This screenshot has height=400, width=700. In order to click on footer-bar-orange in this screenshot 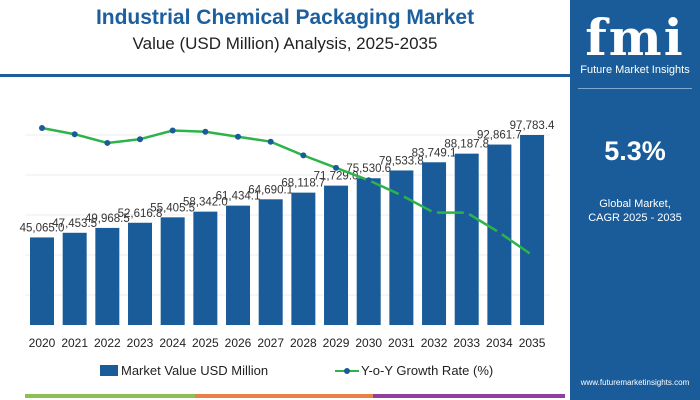, I will do `click(284, 396)`.